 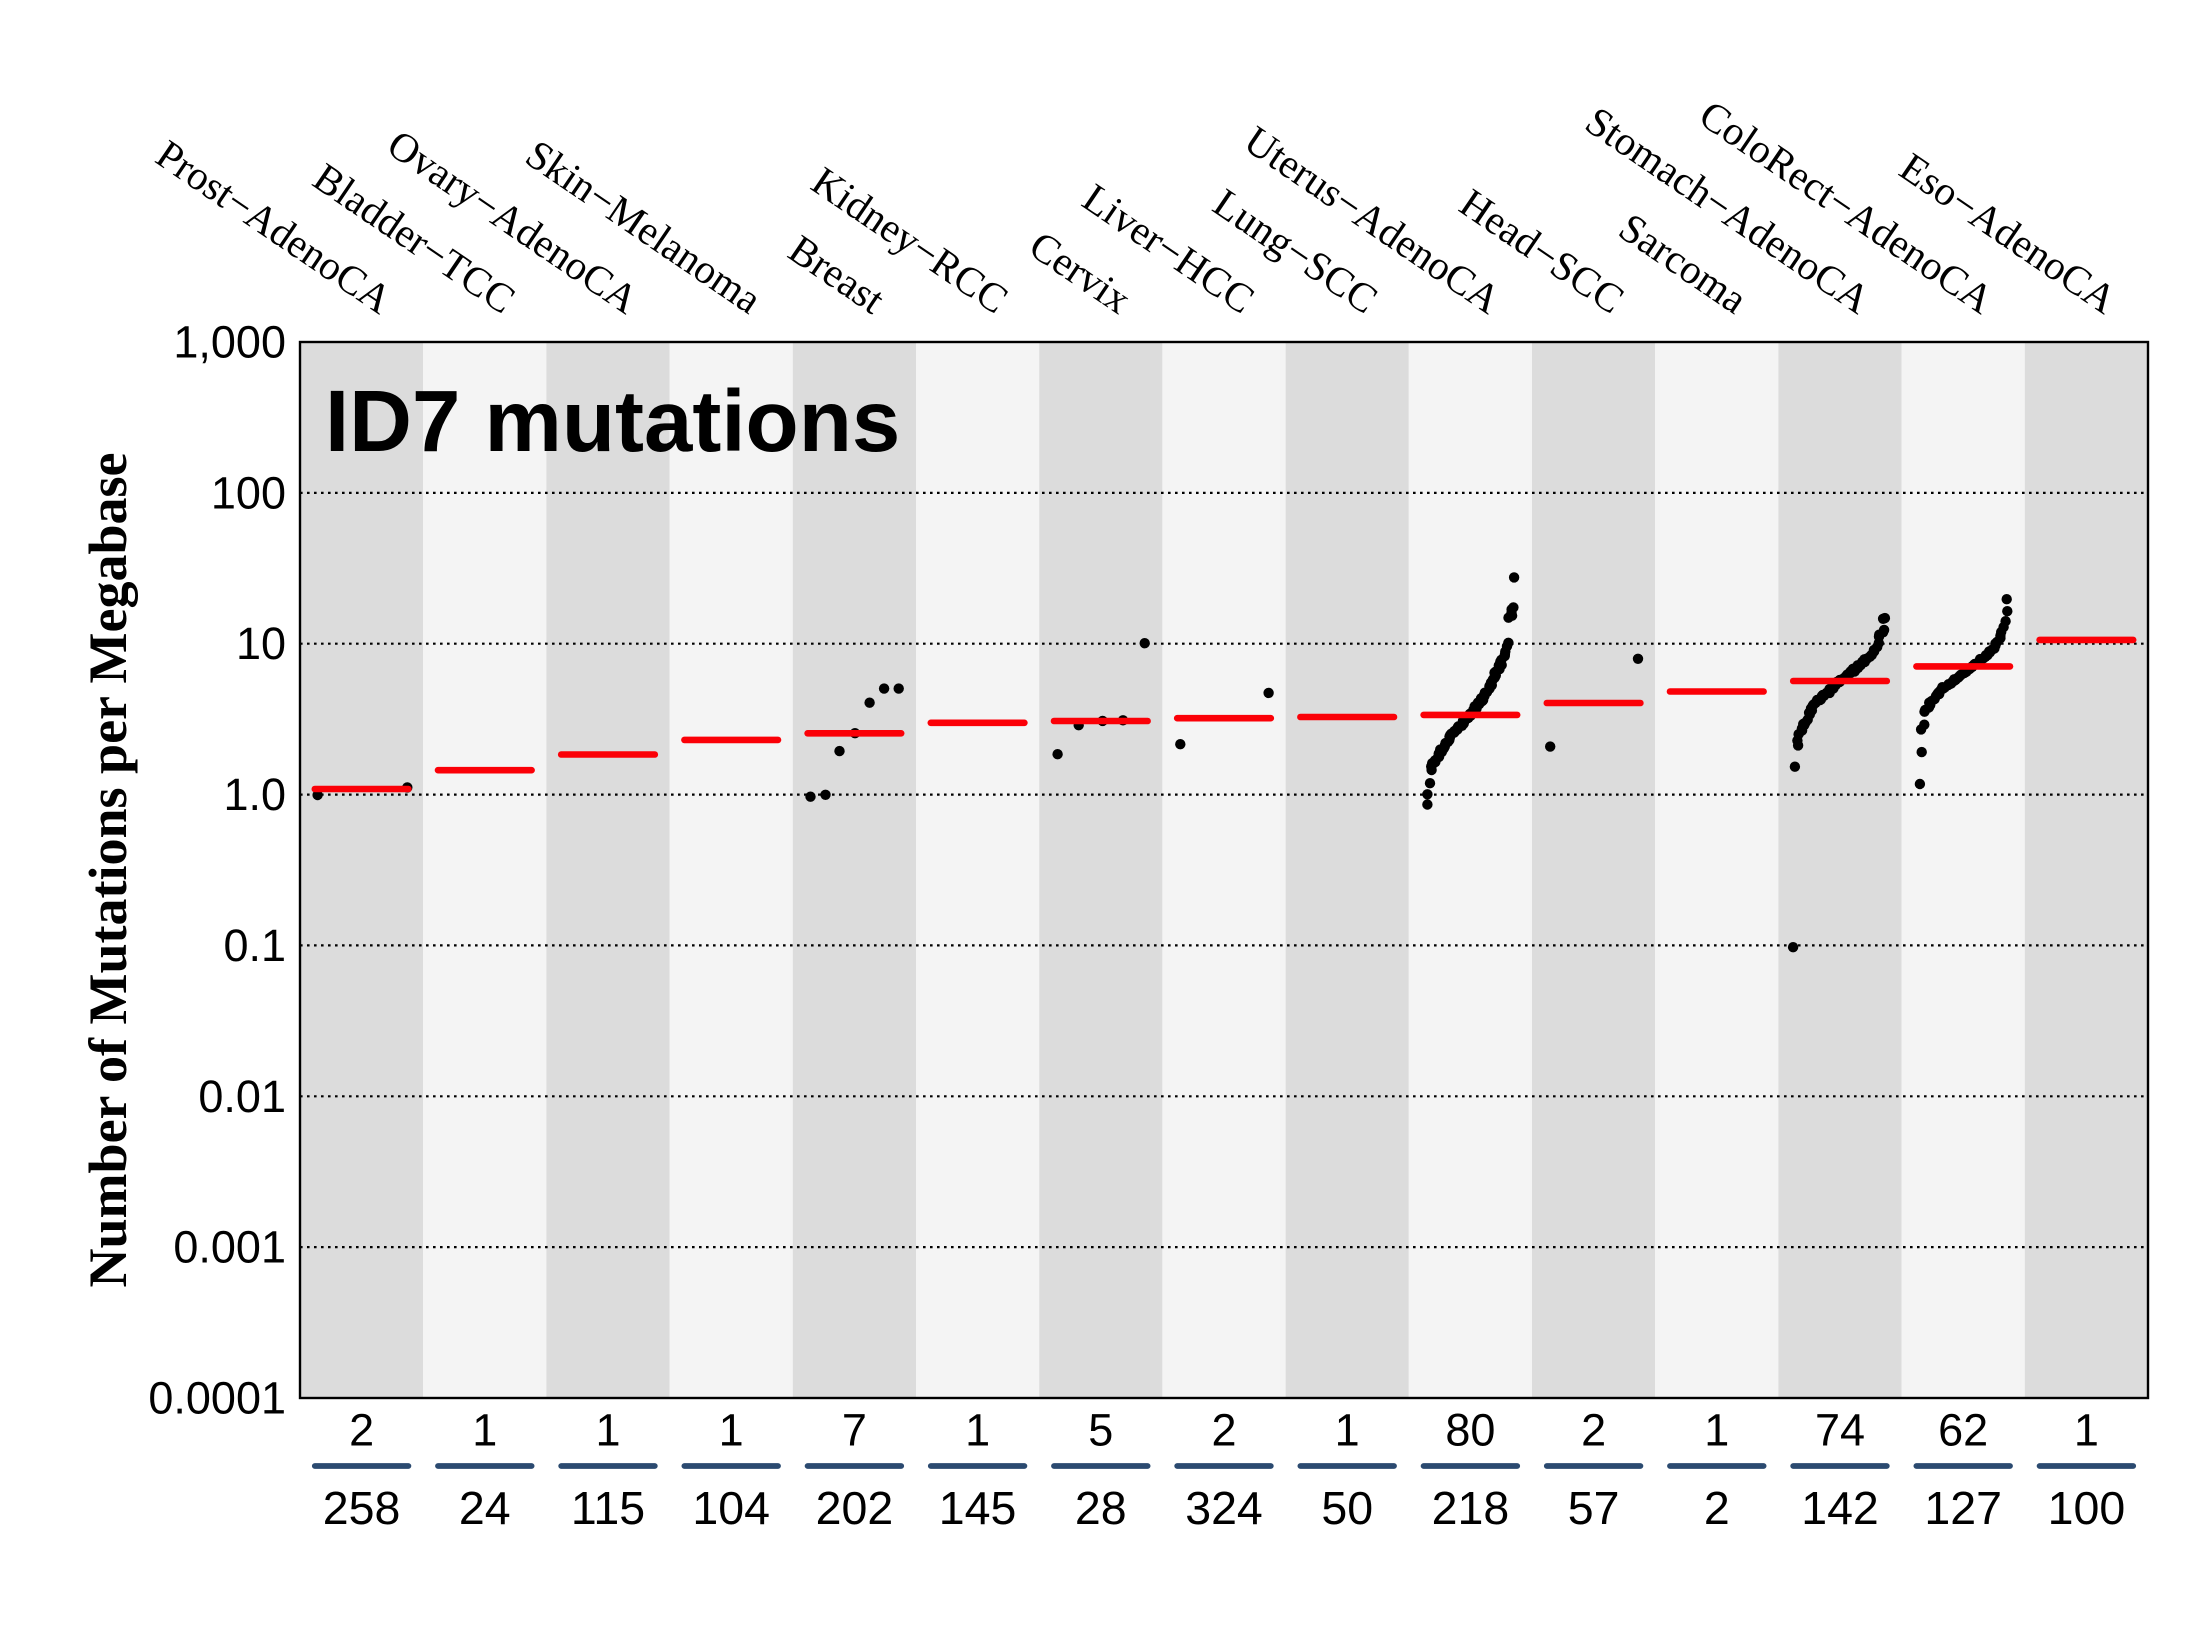 What do you see at coordinates (1594, 1508) in the screenshot?
I see `svg-text: 57` at bounding box center [1594, 1508].